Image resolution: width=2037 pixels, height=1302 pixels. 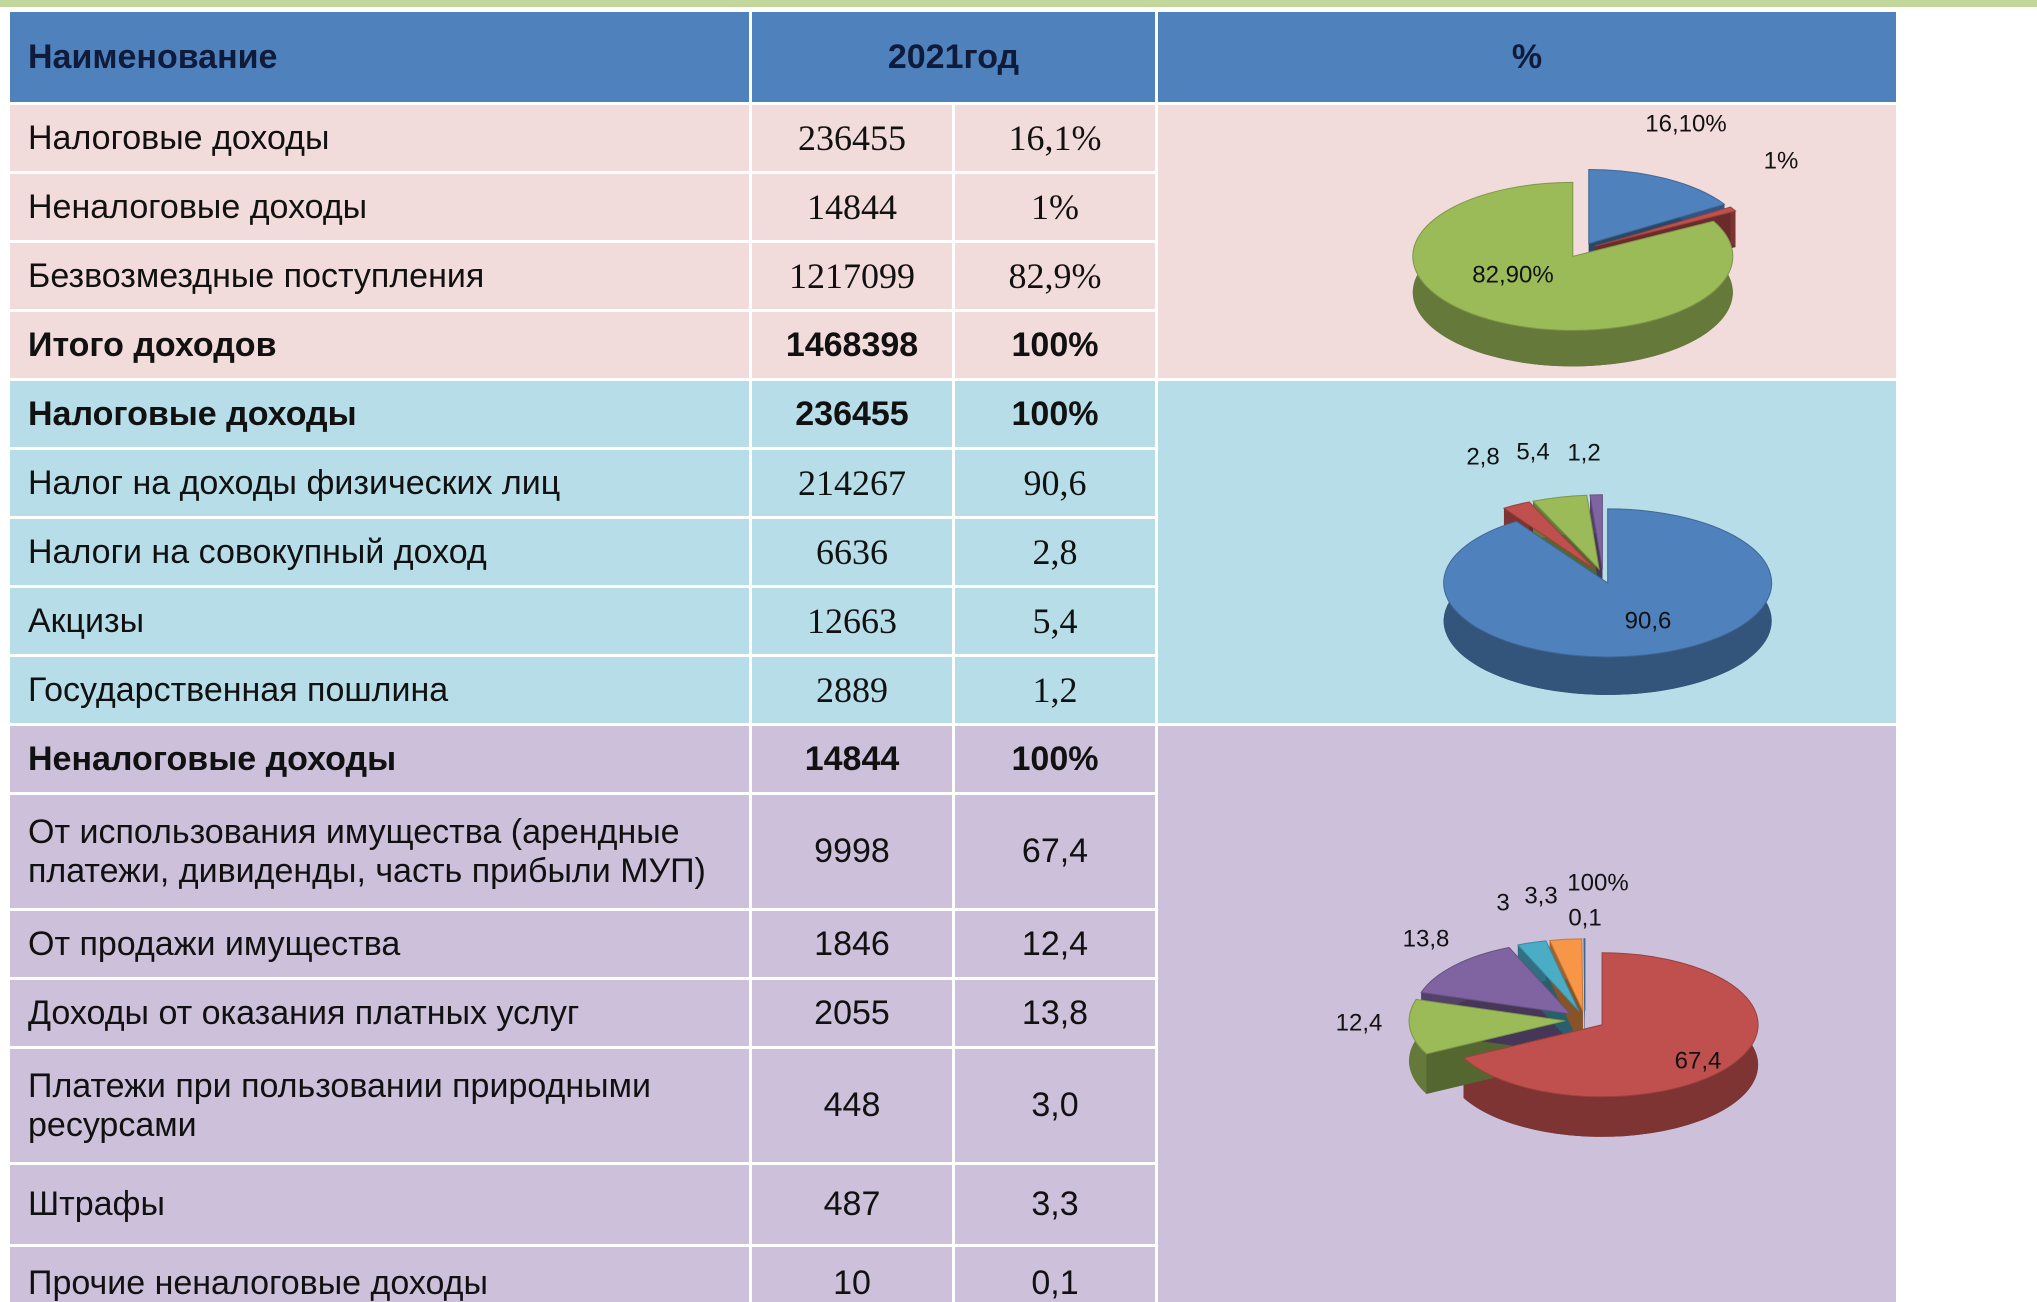 What do you see at coordinates (1698, 1060) in the screenshot?
I see `slice-label: 67,4` at bounding box center [1698, 1060].